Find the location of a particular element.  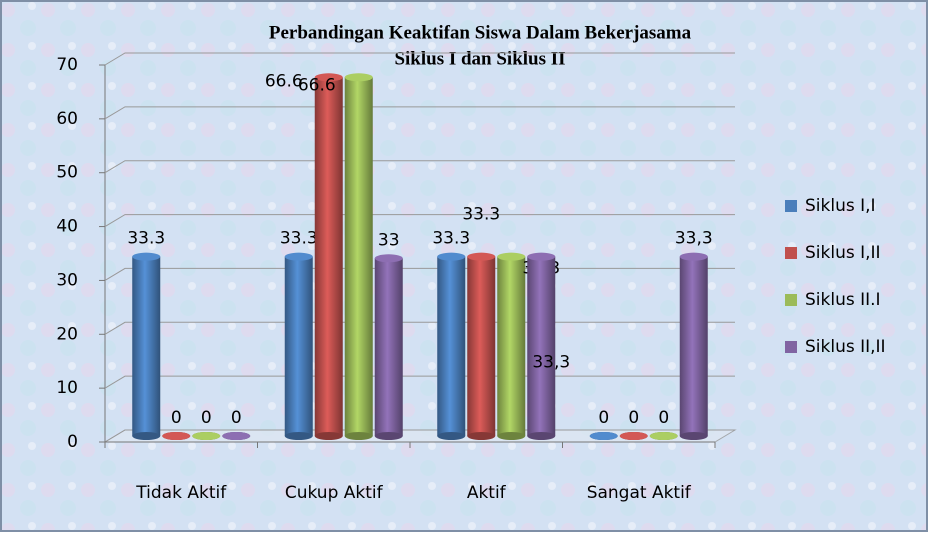

legend-label: Siklus II.I is located at coordinates (843, 300).